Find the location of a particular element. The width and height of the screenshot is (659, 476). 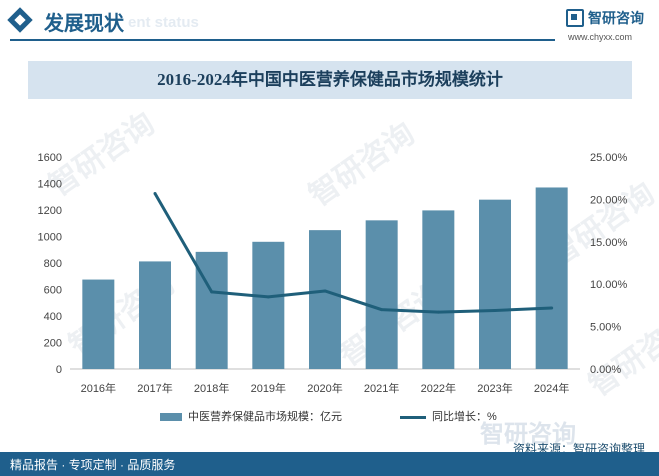

y-right-tick-label: 25.00% is located at coordinates (609, 158).